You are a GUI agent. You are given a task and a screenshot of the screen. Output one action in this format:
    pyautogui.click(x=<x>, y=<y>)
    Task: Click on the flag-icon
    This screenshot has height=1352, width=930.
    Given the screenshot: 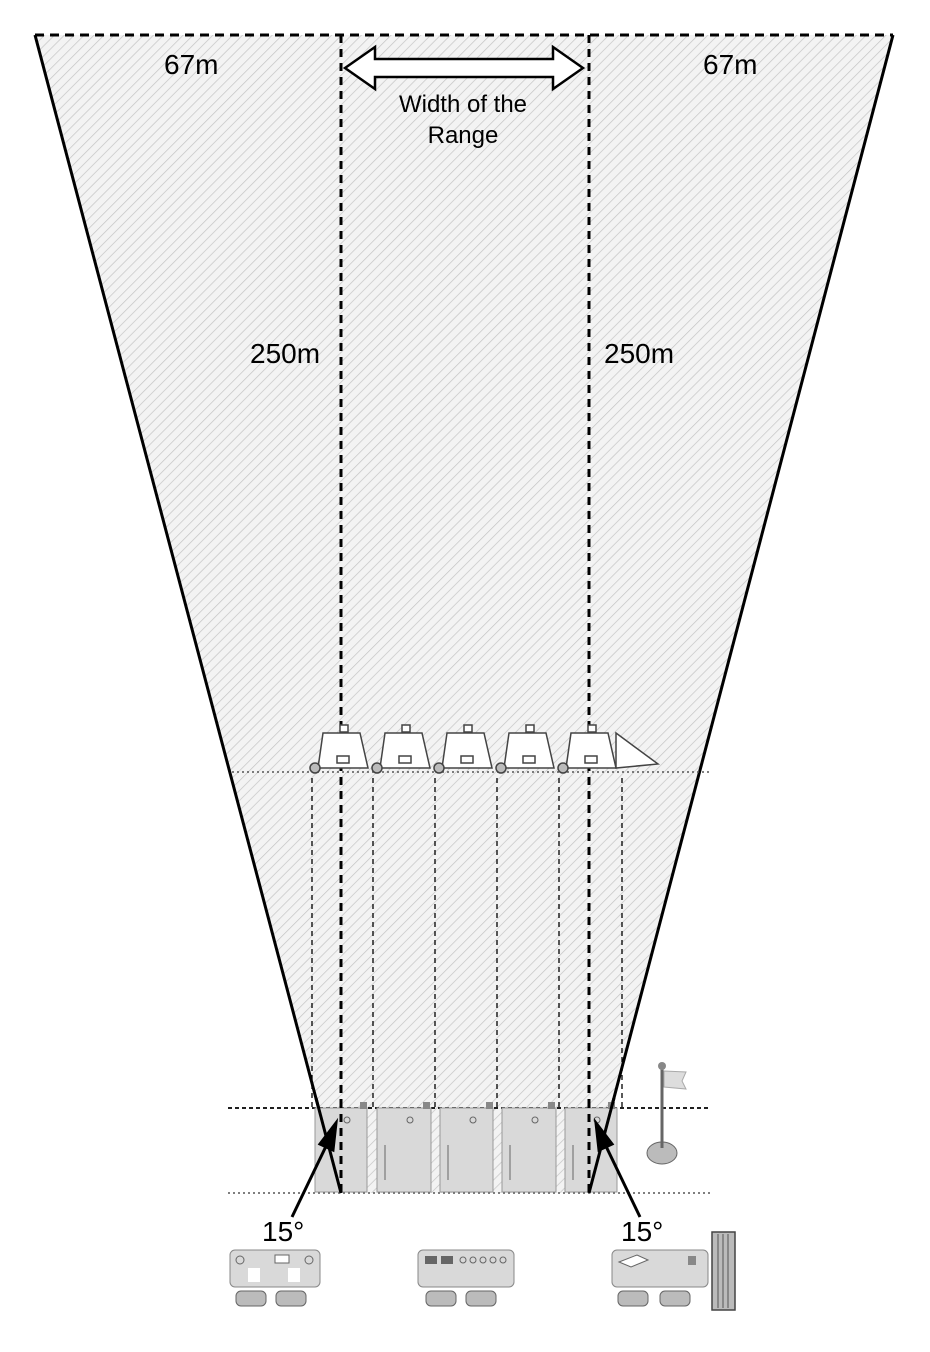 What is the action you would take?
    pyautogui.click(x=666, y=1113)
    